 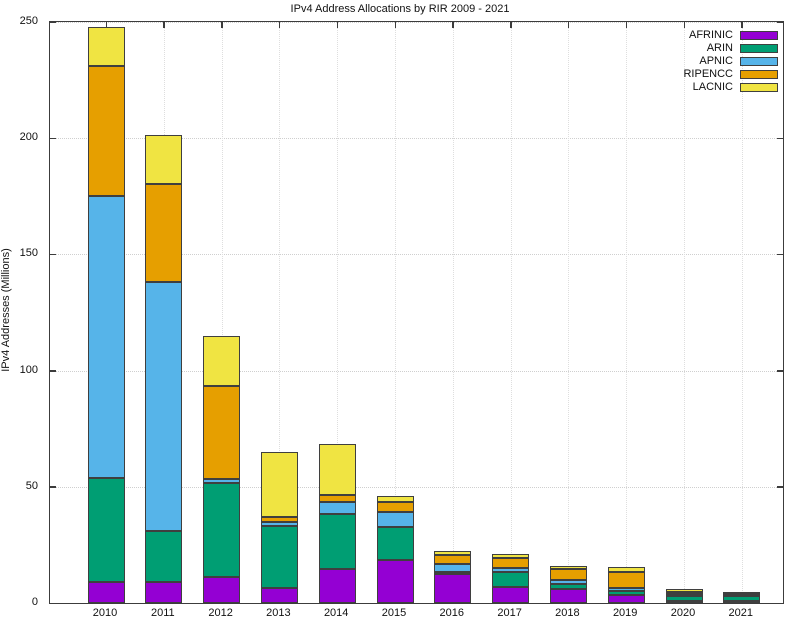 I want to click on x-tick-label-2014: 2014, so click(x=336, y=613).